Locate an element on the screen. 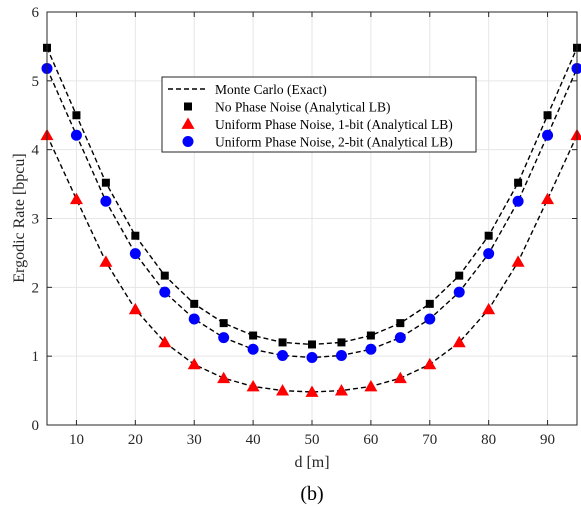 Image resolution: width=581 pixels, height=508 pixels. x-axis-title: d [m] is located at coordinates (311, 462).